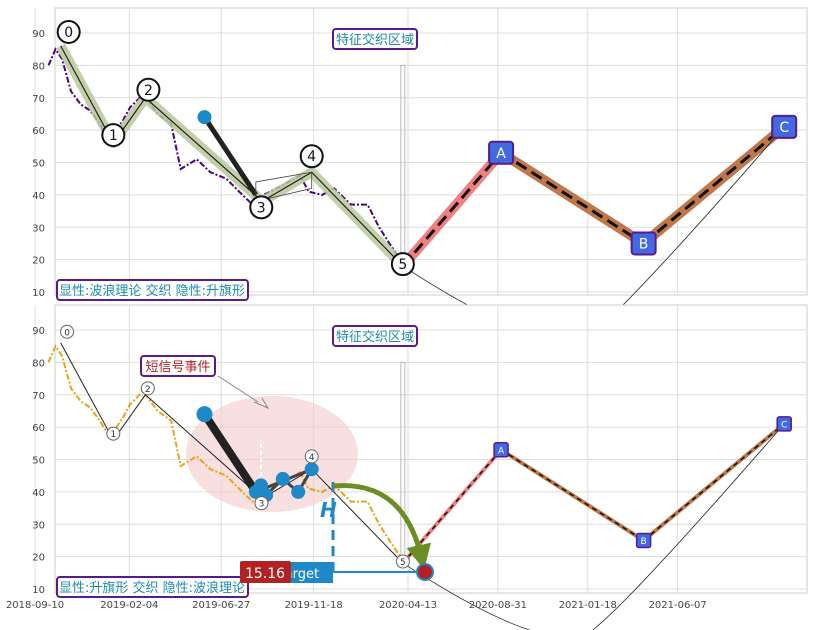 The image size is (813, 630). I want to click on bottom-region-label-box, so click(375, 336).